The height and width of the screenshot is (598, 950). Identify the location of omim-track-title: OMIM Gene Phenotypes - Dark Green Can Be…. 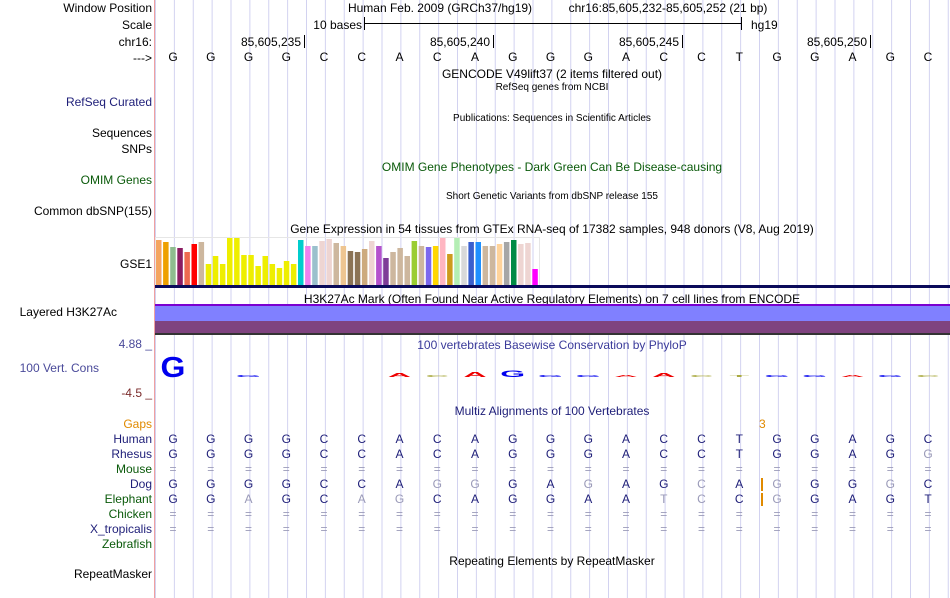
(552, 167).